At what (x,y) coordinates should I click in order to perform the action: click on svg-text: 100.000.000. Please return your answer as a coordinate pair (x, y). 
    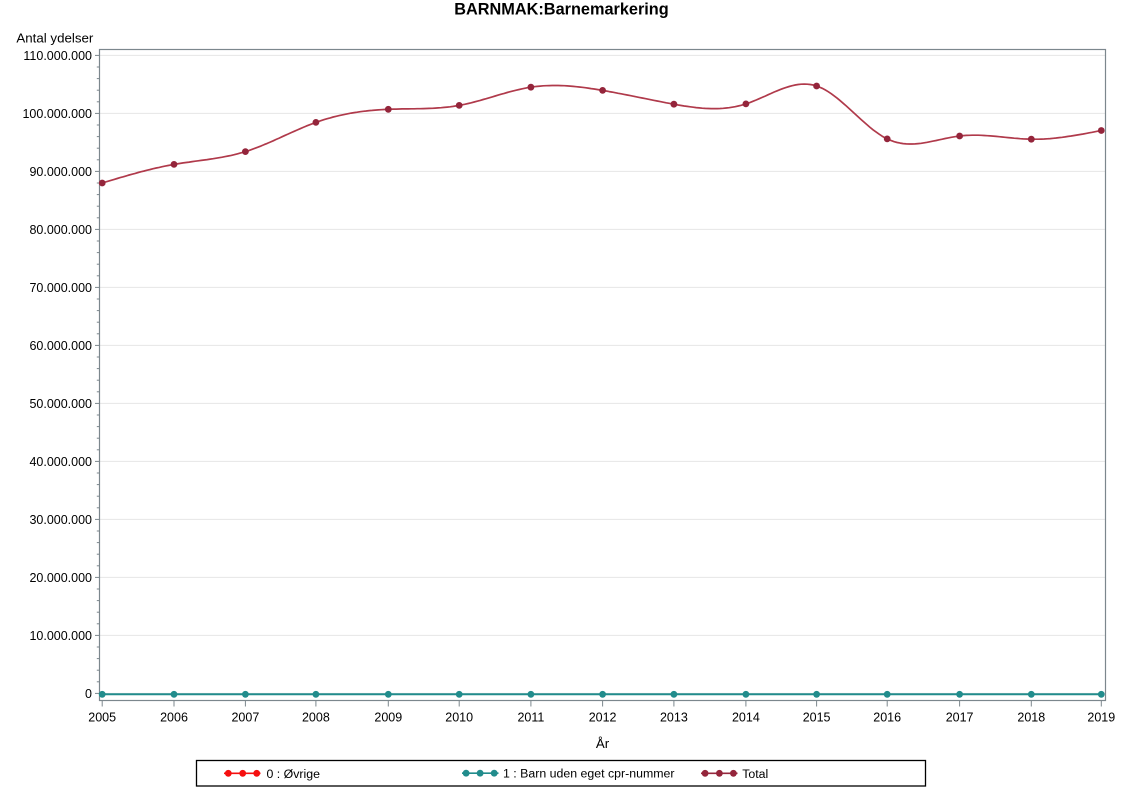
    Looking at the image, I should click on (57, 114).